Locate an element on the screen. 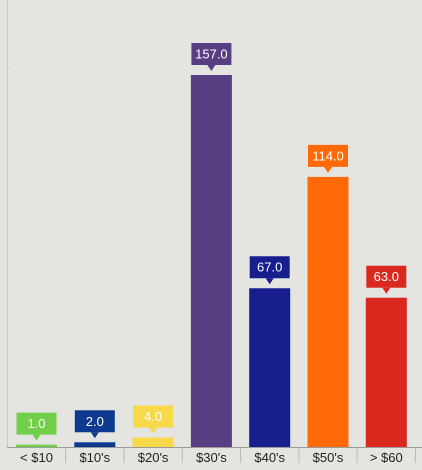  data-label: 63.0 is located at coordinates (386, 276).